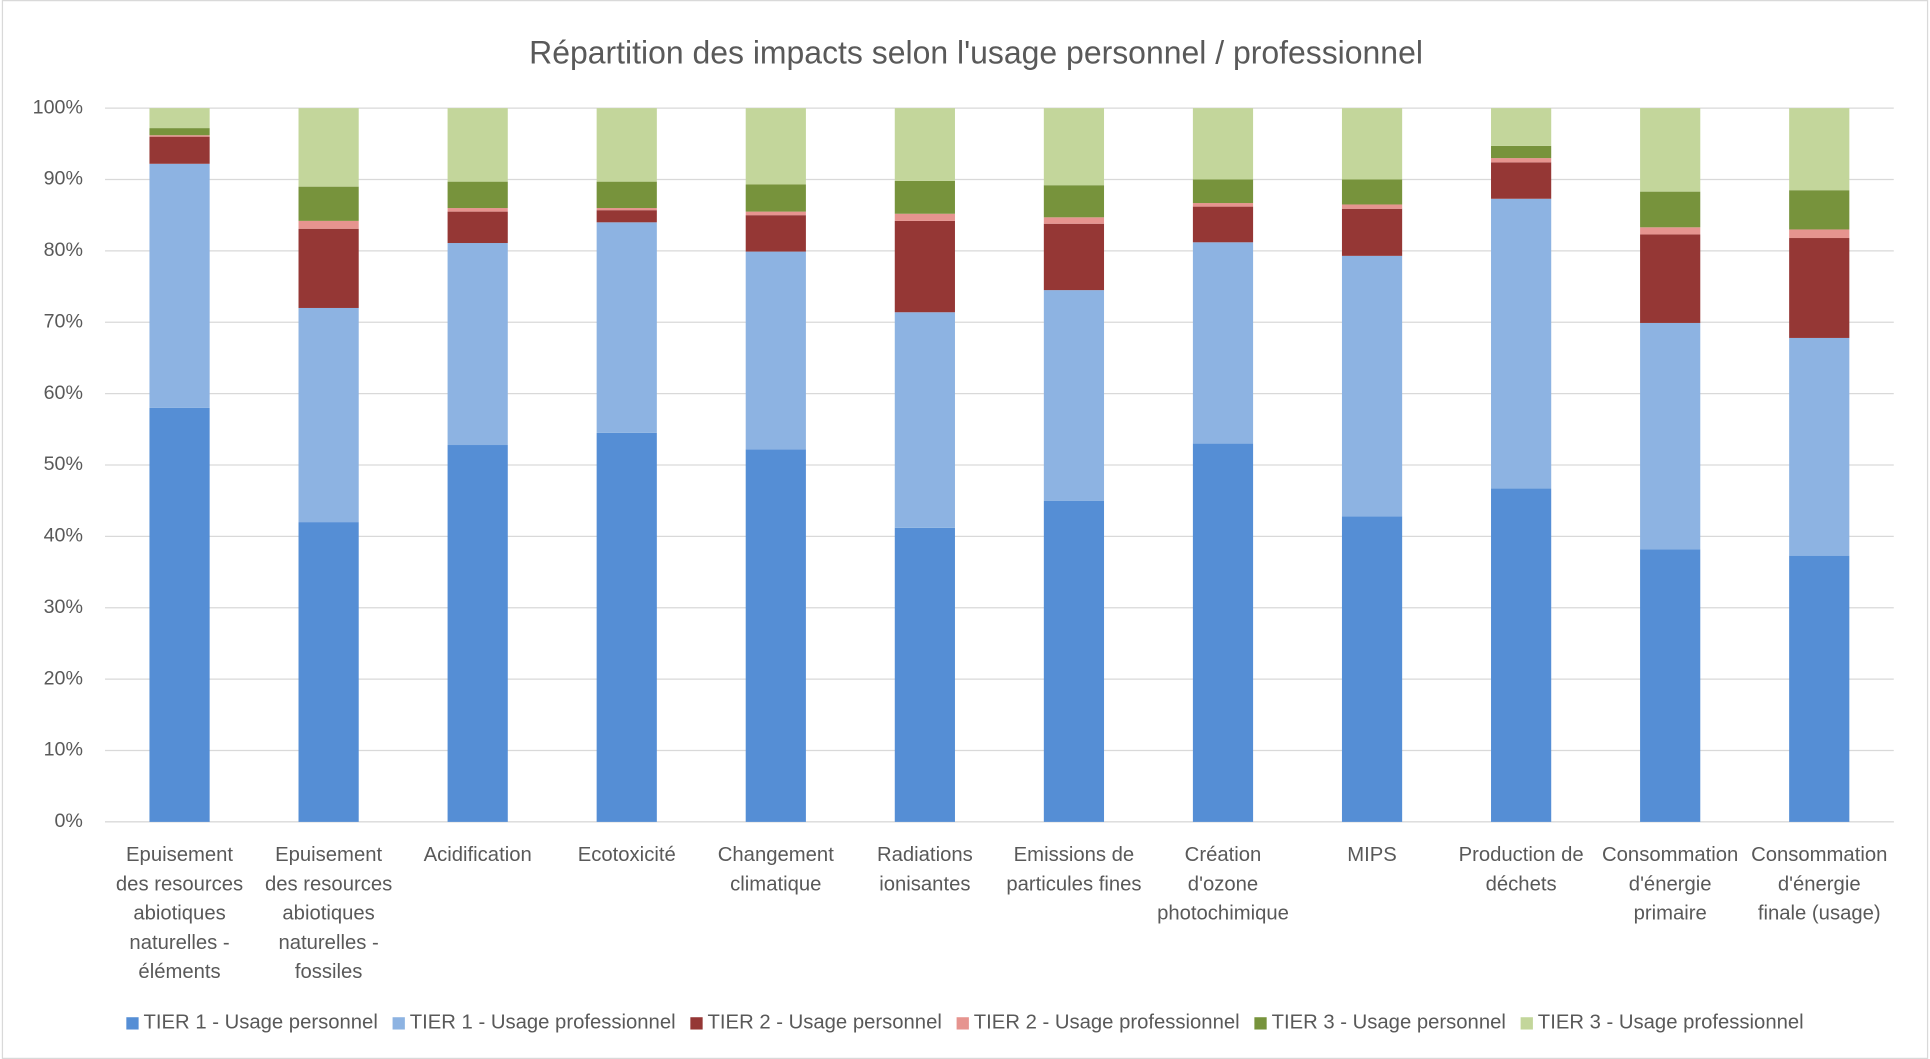 This screenshot has height=1059, width=1930. I want to click on x-tick-label: fossiles, so click(329, 972).